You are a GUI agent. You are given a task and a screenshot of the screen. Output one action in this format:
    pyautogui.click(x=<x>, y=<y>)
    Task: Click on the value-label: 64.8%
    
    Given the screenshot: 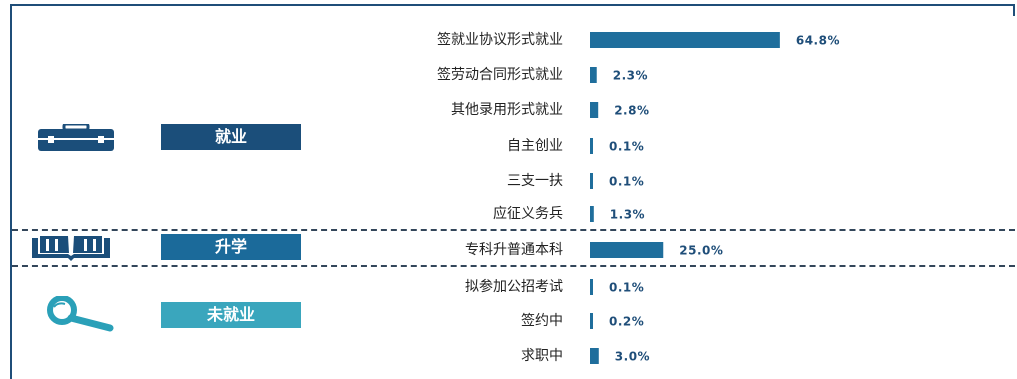 What is the action you would take?
    pyautogui.click(x=818, y=41)
    